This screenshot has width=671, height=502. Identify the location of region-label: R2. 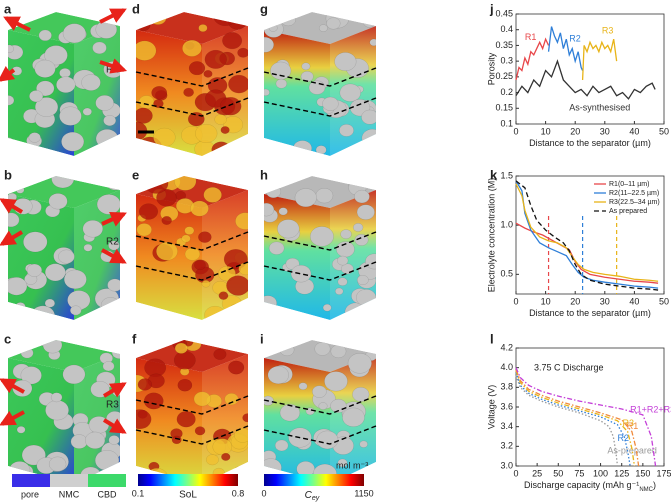
(112, 242).